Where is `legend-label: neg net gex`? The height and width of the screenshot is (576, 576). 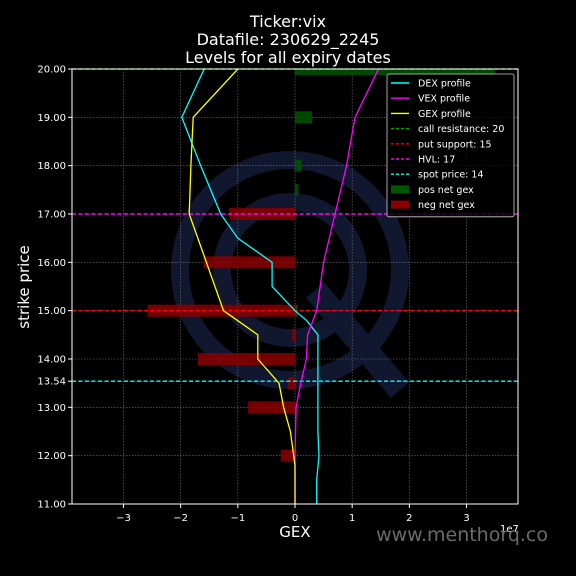
legend-label: neg net gex is located at coordinates (446, 205).